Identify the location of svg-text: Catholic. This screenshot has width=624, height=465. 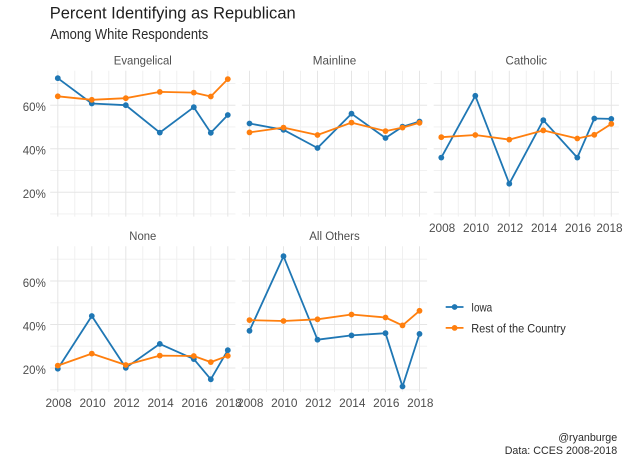
(527, 60).